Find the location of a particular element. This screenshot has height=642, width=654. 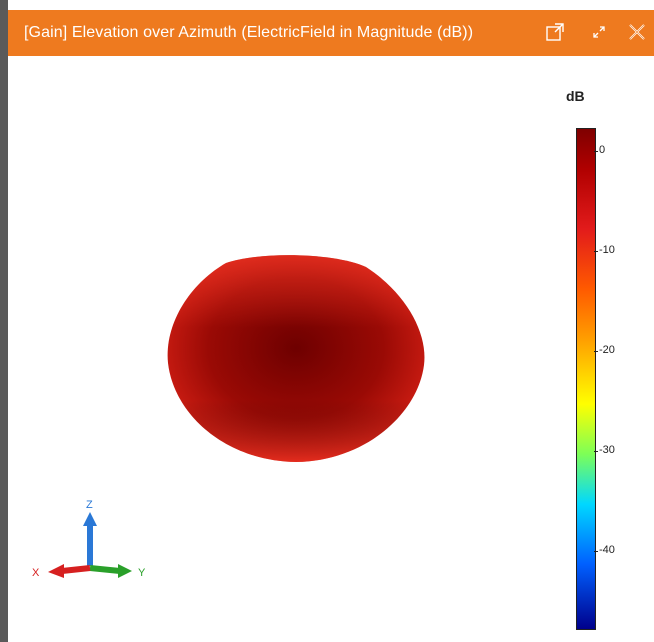

close-button is located at coordinates (637, 32).